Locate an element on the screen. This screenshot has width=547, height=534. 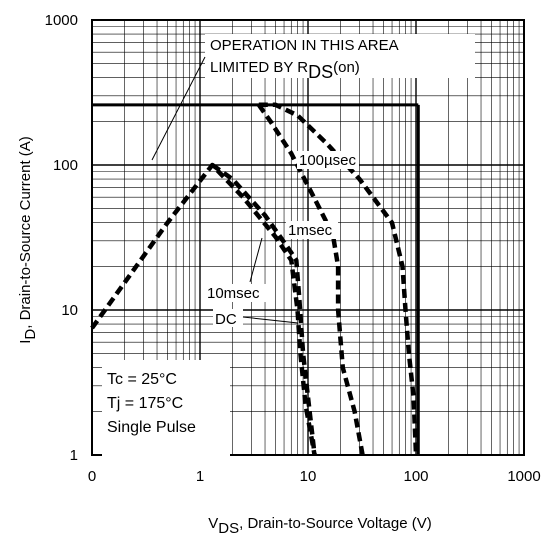
label-10msec-bg is located at coordinates (235, 293).